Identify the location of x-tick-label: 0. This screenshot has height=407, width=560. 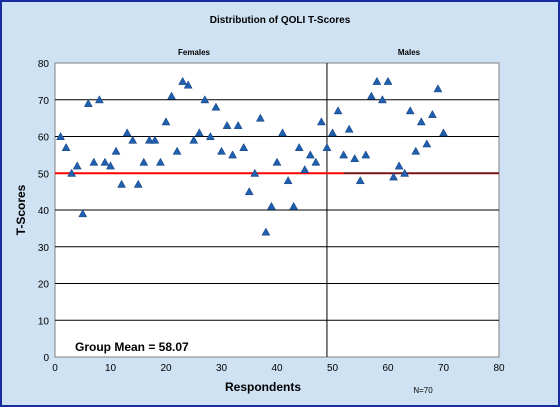
(55, 368).